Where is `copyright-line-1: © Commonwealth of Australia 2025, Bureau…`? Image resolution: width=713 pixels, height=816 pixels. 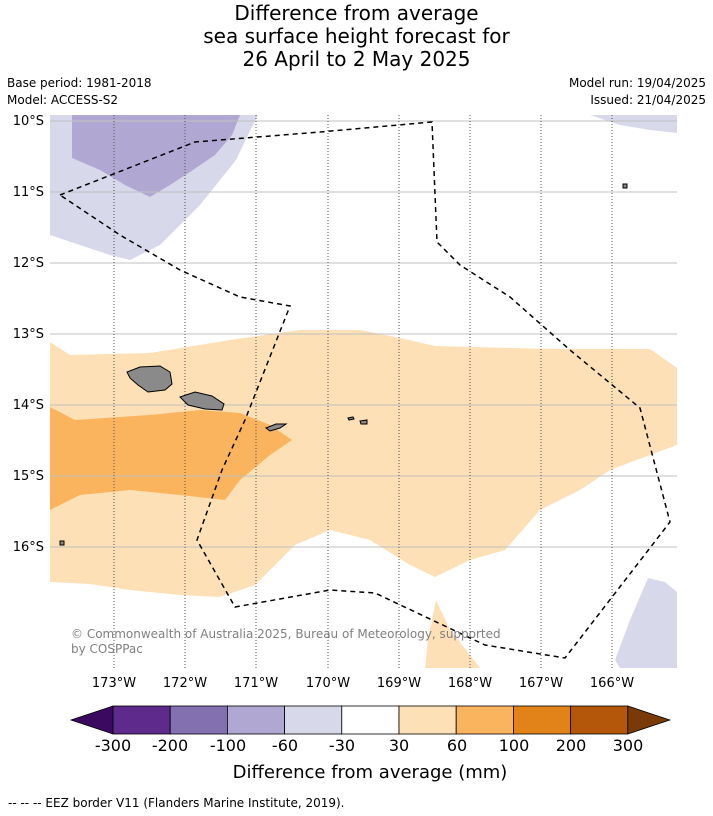
copyright-line-1: © Commonwealth of Australia 2025, Bureau… is located at coordinates (286, 634).